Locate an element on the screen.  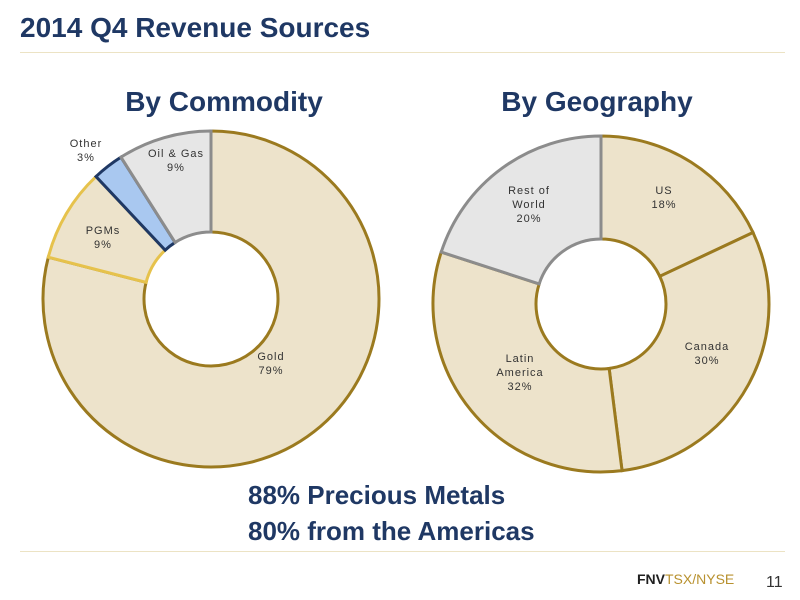
summary-precious-metals: 88% Precious Metals is located at coordinates (377, 495).